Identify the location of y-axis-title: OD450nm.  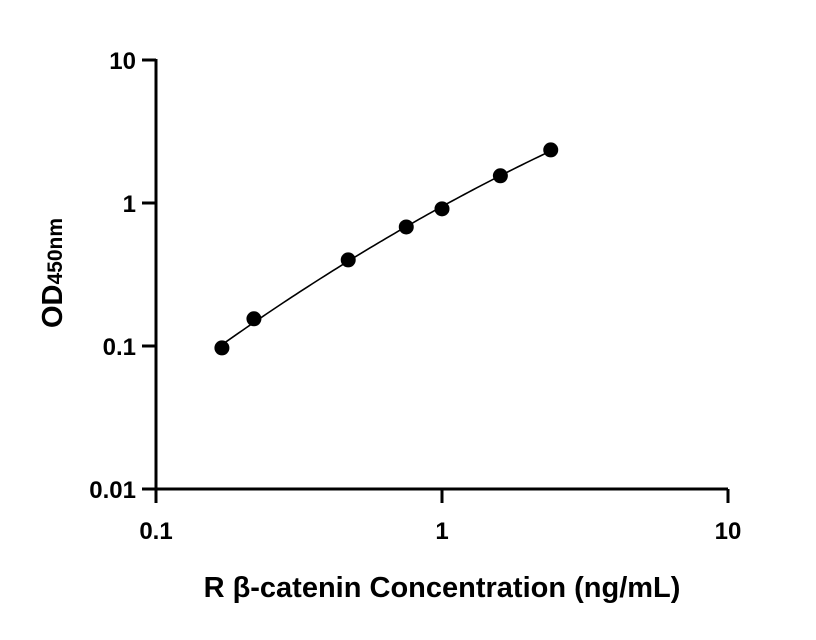
(53, 273).